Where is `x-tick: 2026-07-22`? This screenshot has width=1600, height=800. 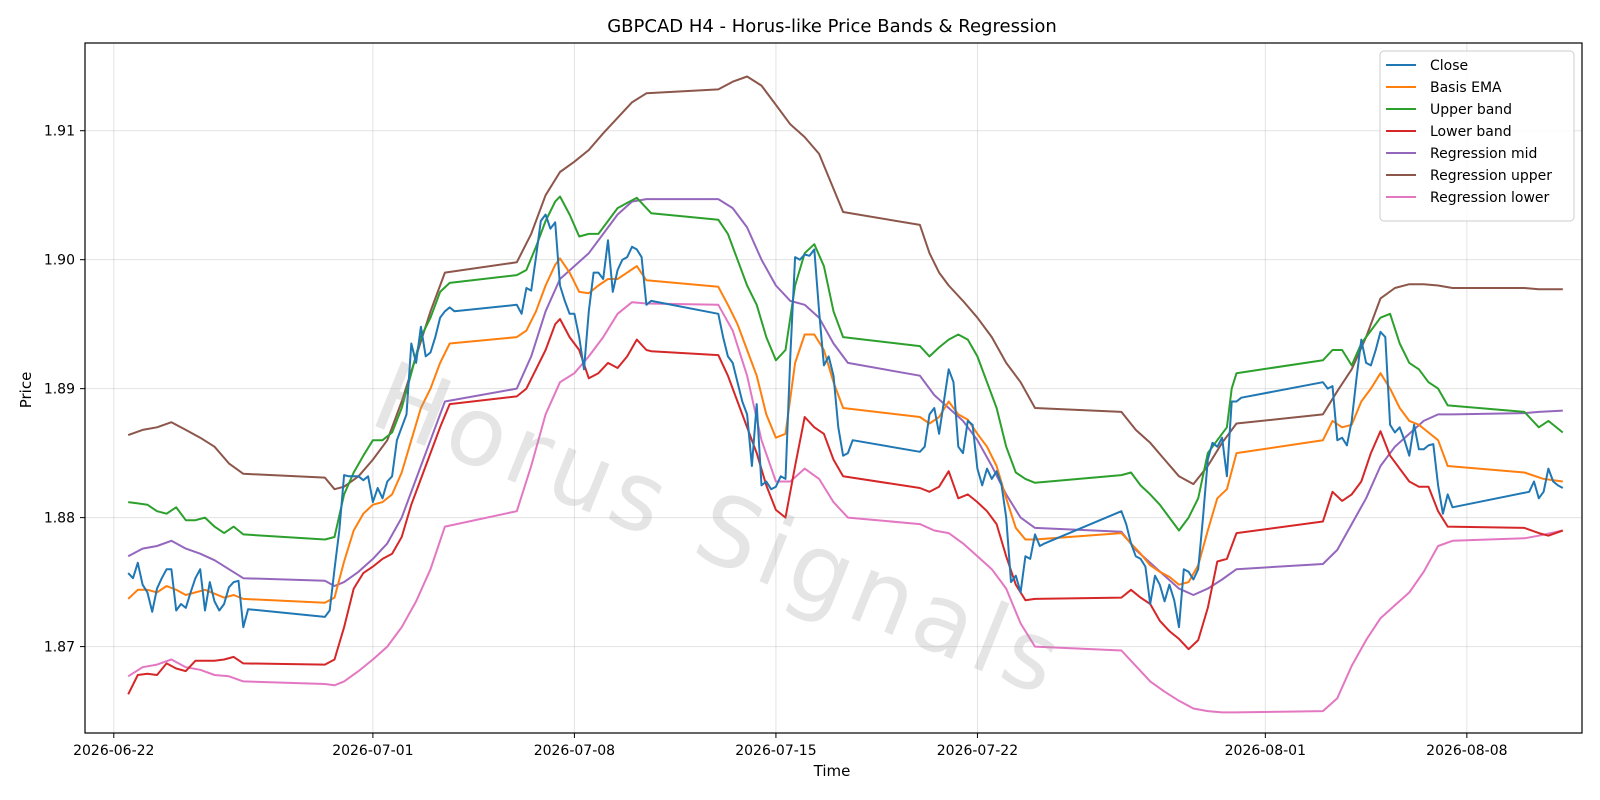 x-tick: 2026-07-22 is located at coordinates (977, 746).